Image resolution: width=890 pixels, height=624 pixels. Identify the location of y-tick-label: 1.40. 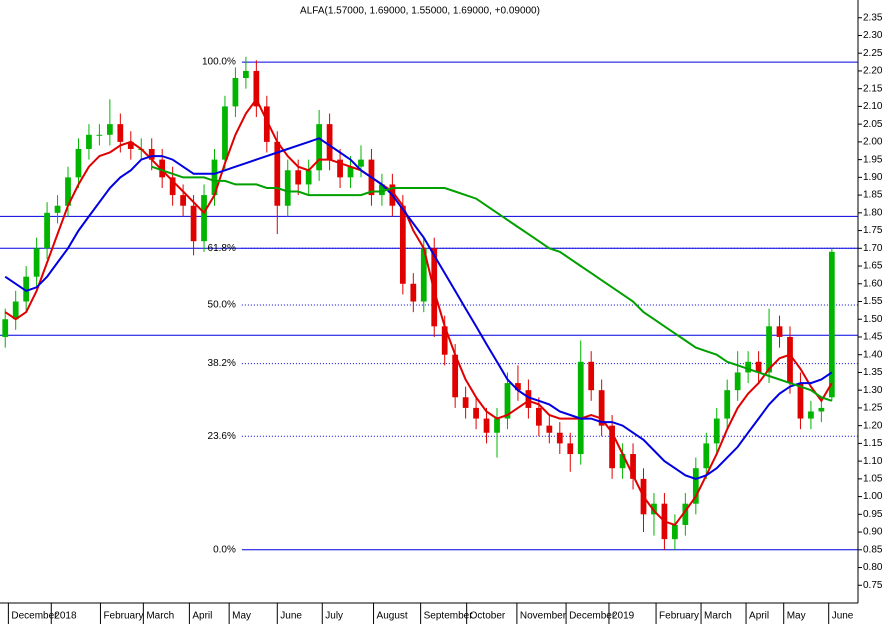
(873, 354).